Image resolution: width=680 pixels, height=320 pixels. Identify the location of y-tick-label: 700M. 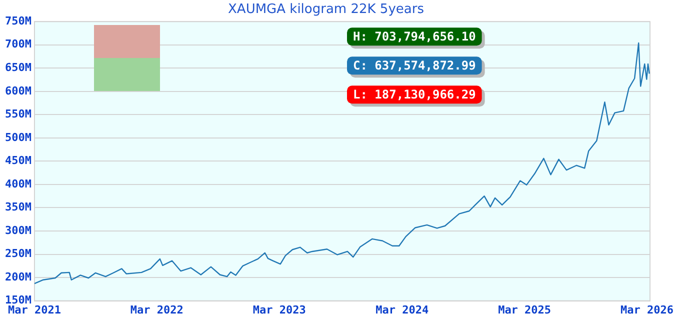
(18, 44).